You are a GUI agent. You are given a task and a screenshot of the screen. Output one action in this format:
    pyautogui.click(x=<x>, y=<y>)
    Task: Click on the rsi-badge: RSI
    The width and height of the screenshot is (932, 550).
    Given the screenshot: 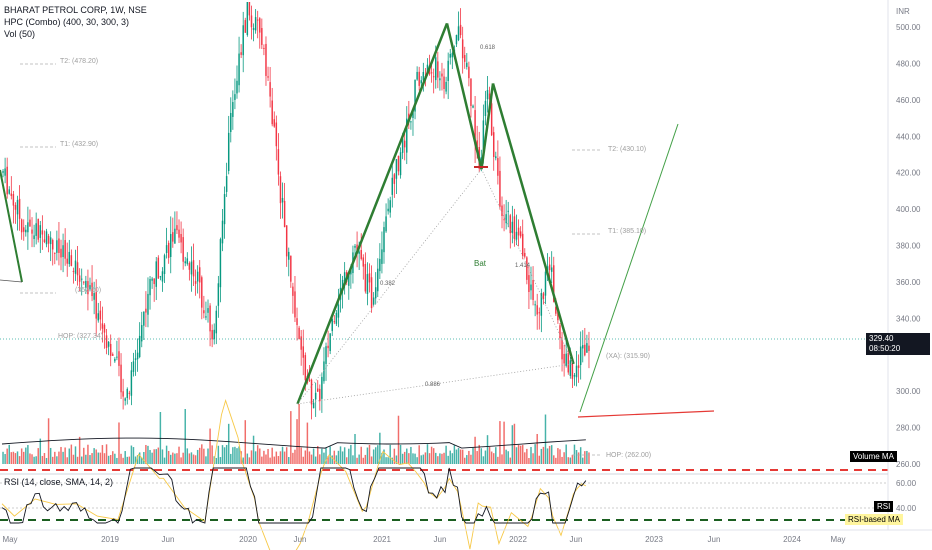 What is the action you would take?
    pyautogui.click(x=884, y=506)
    